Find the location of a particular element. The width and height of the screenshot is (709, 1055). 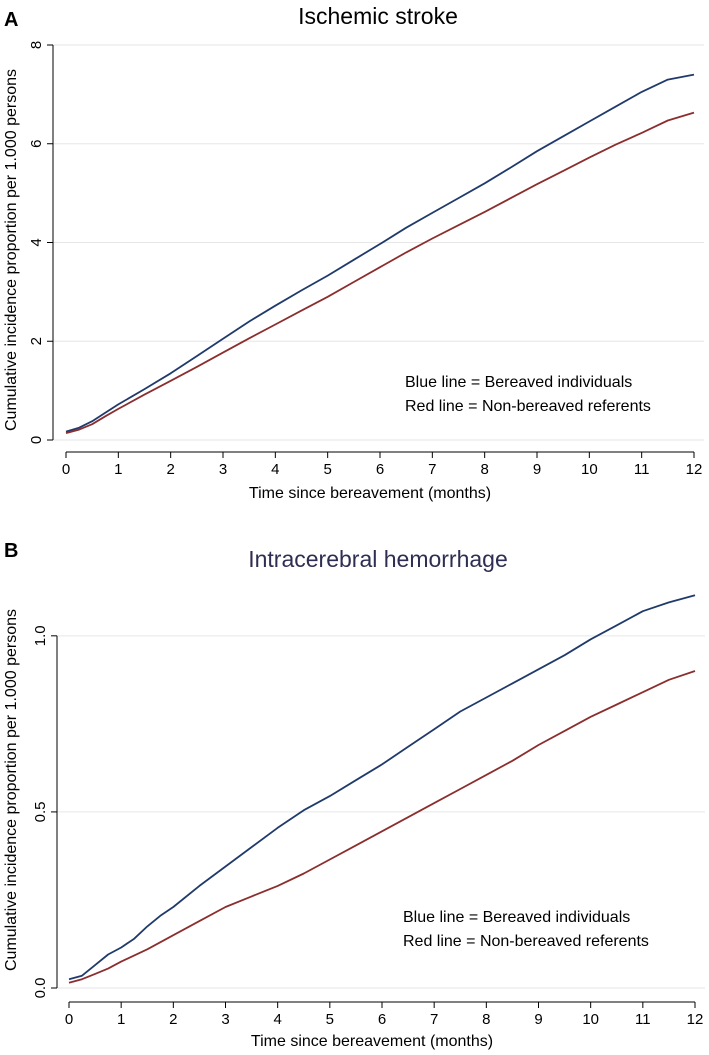

chart-title: Intracerebral hemorrhage is located at coordinates (378, 559).